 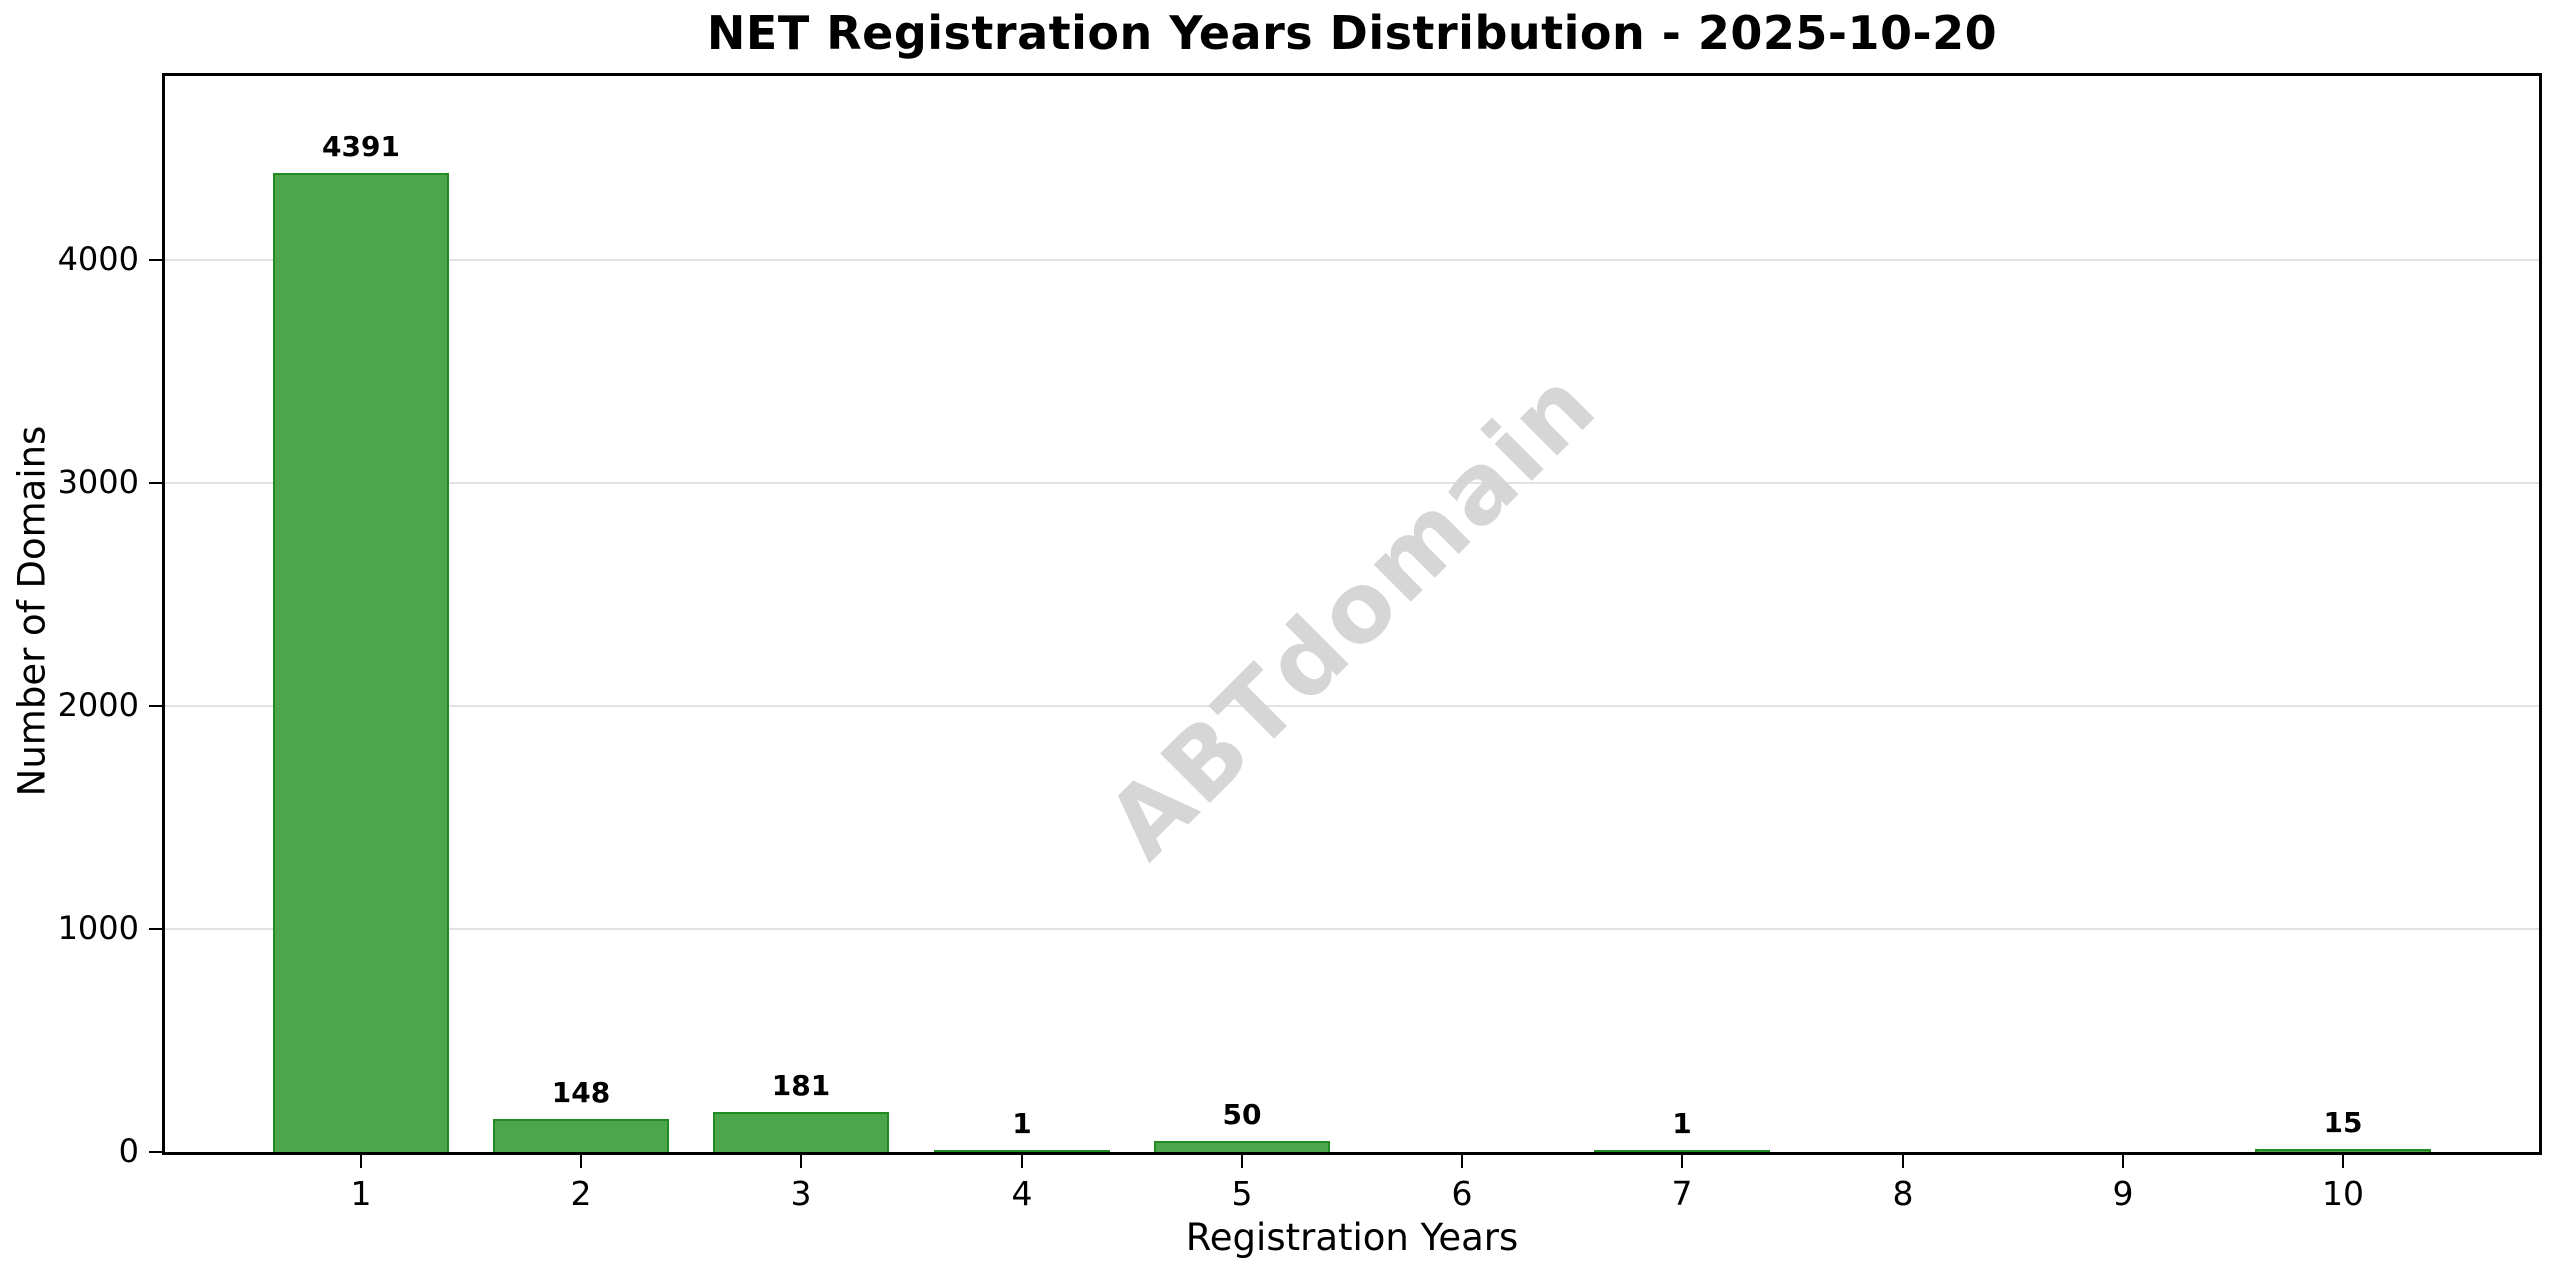 What do you see at coordinates (98, 928) in the screenshot?
I see `y-tick-label-1000: 1000` at bounding box center [98, 928].